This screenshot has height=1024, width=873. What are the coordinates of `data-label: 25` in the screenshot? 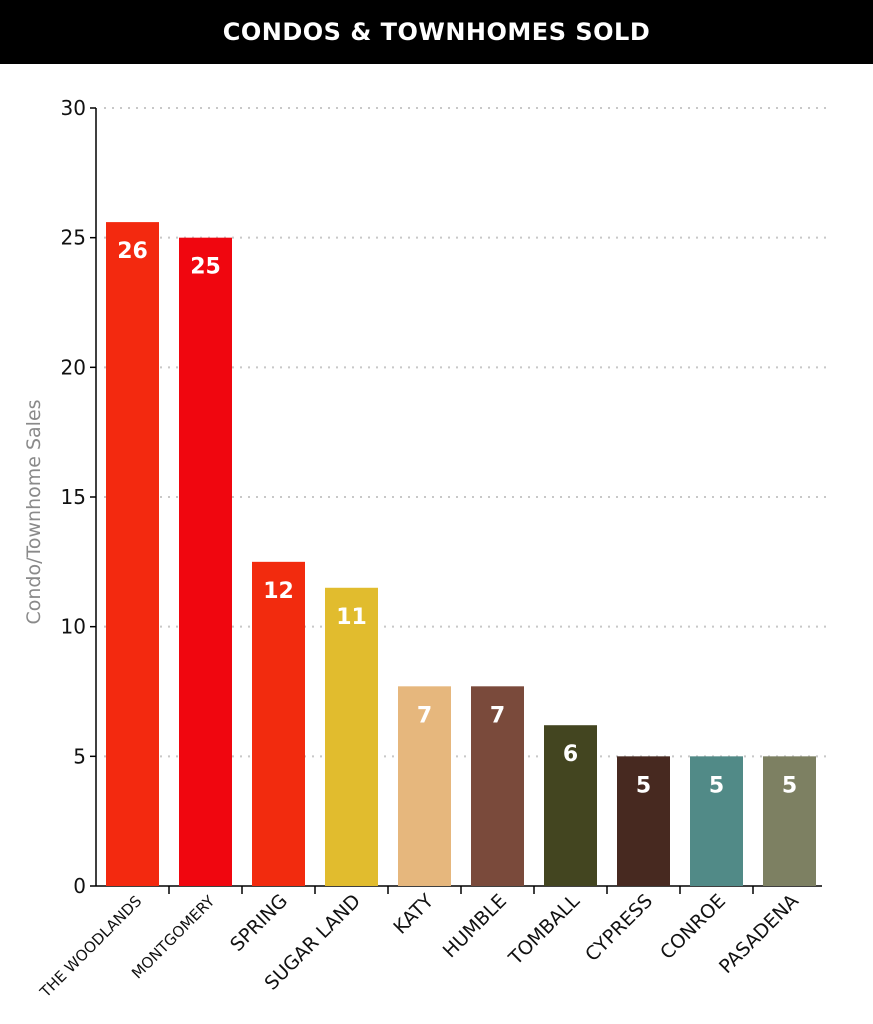 It's located at (205, 267).